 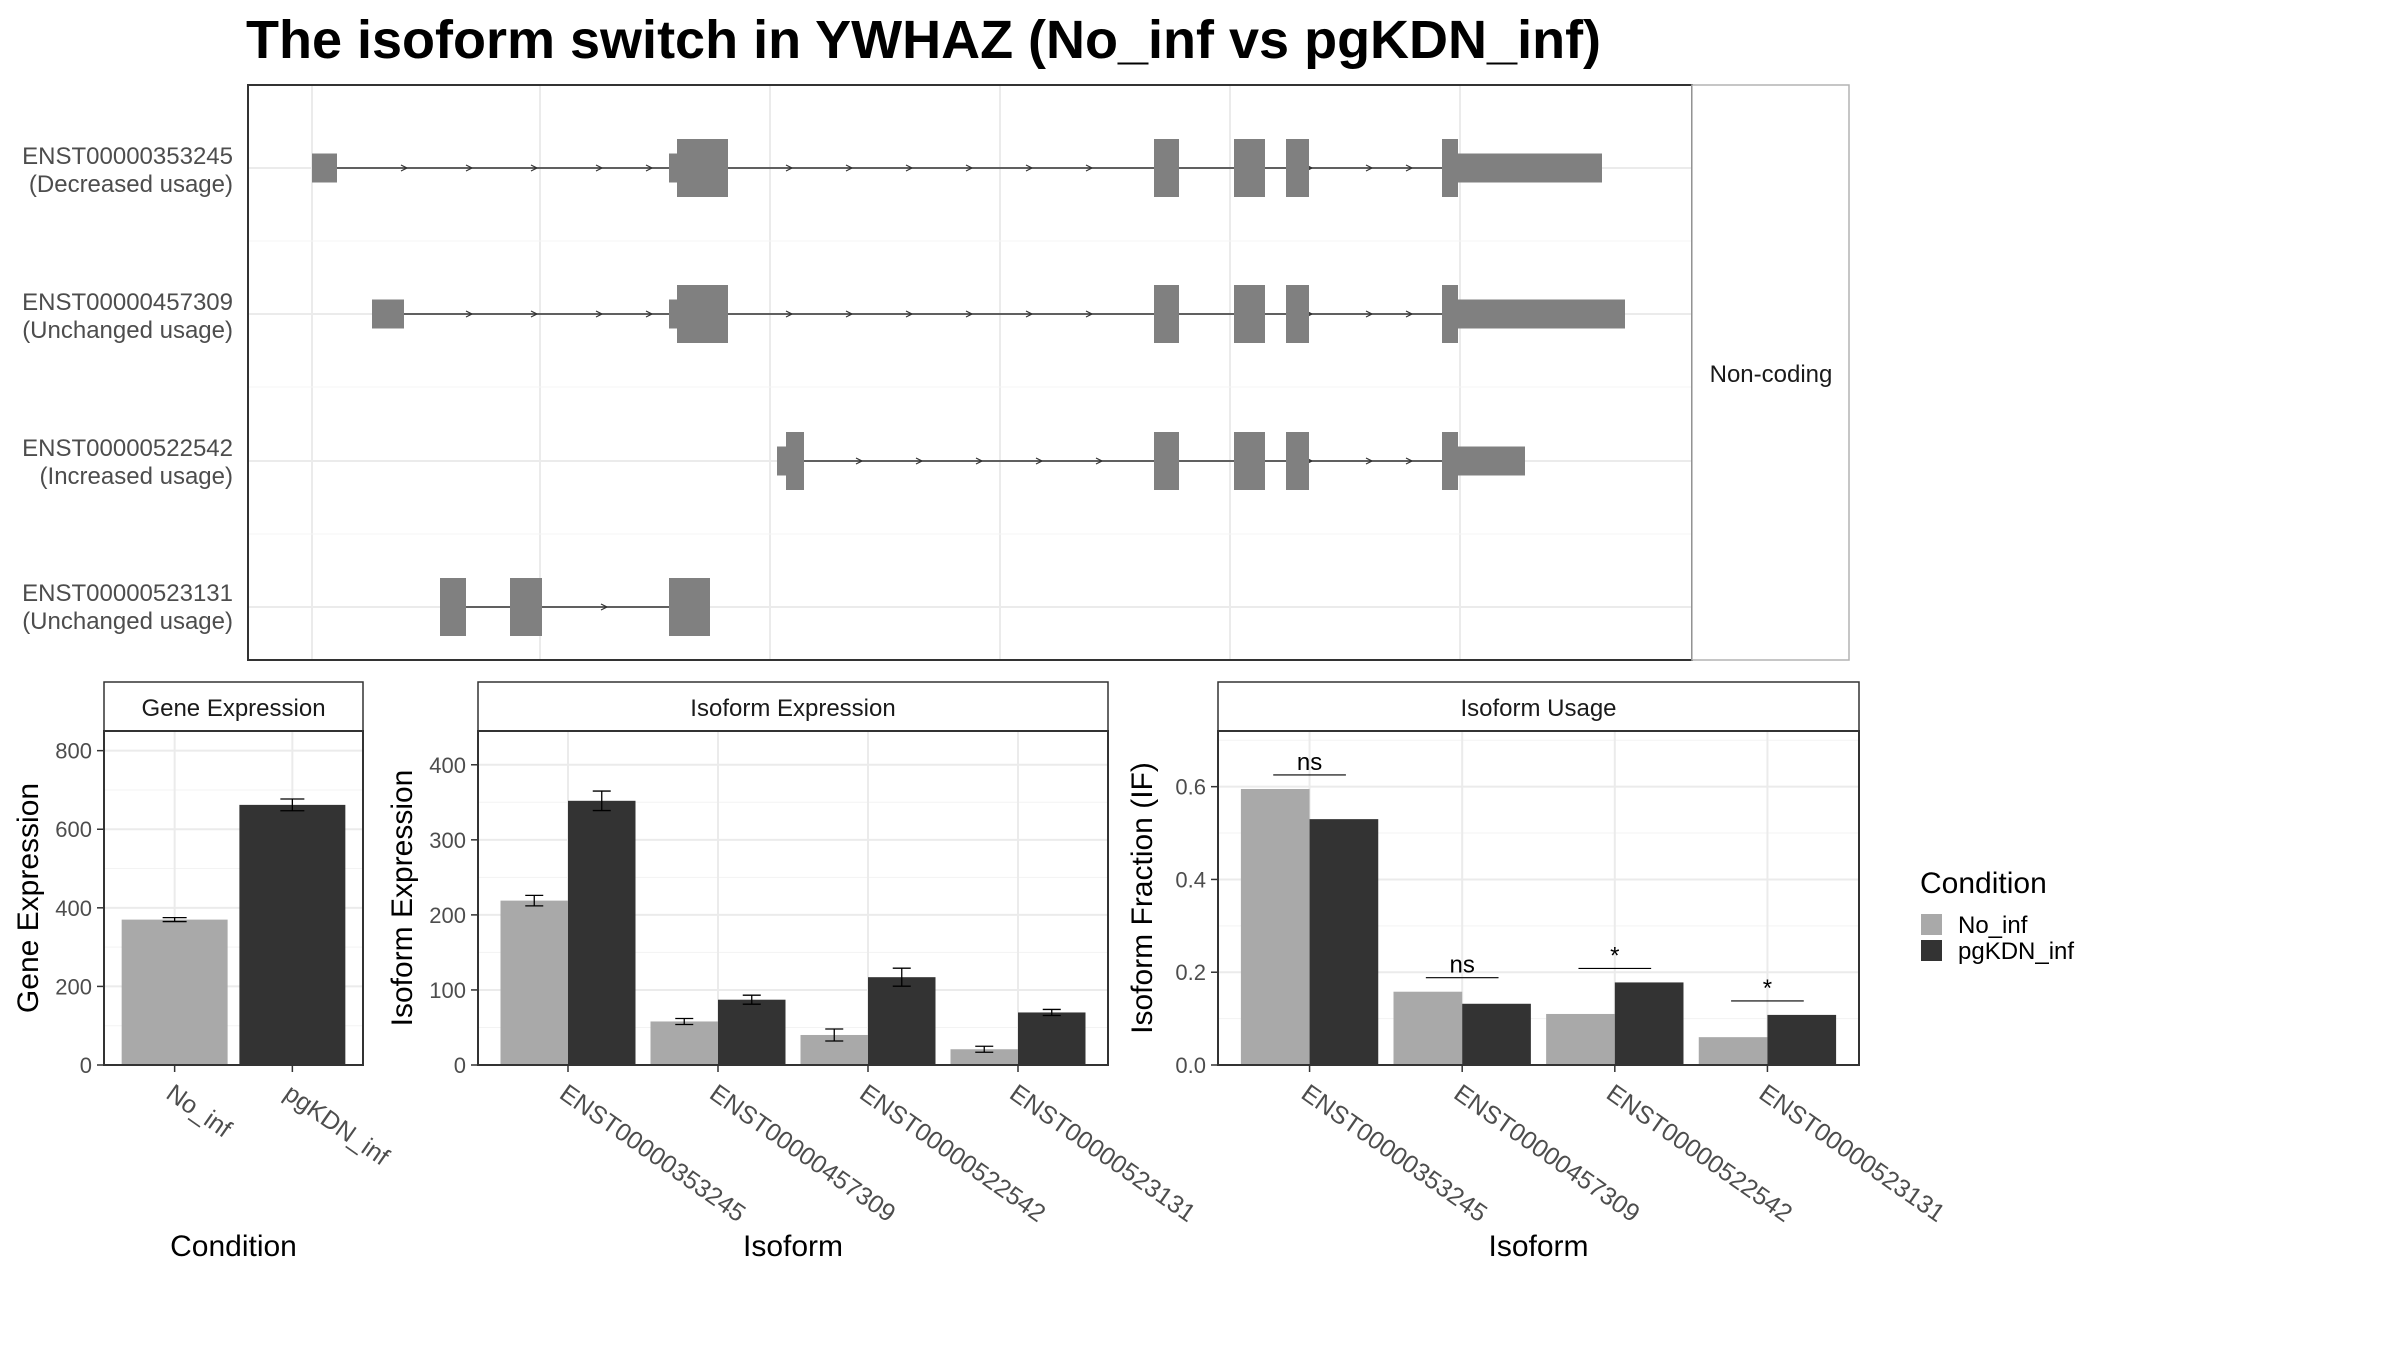 I want to click on y-tick-label: 300, so click(x=447, y=840).